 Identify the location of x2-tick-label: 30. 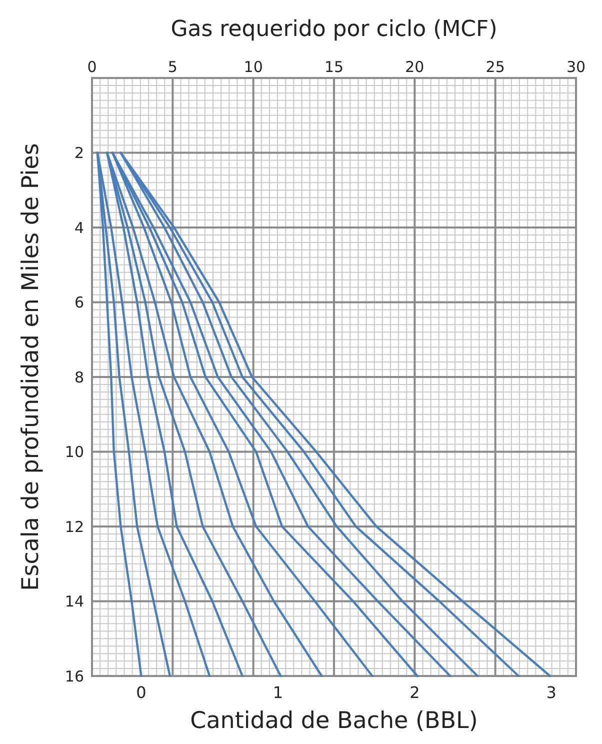
(576, 67).